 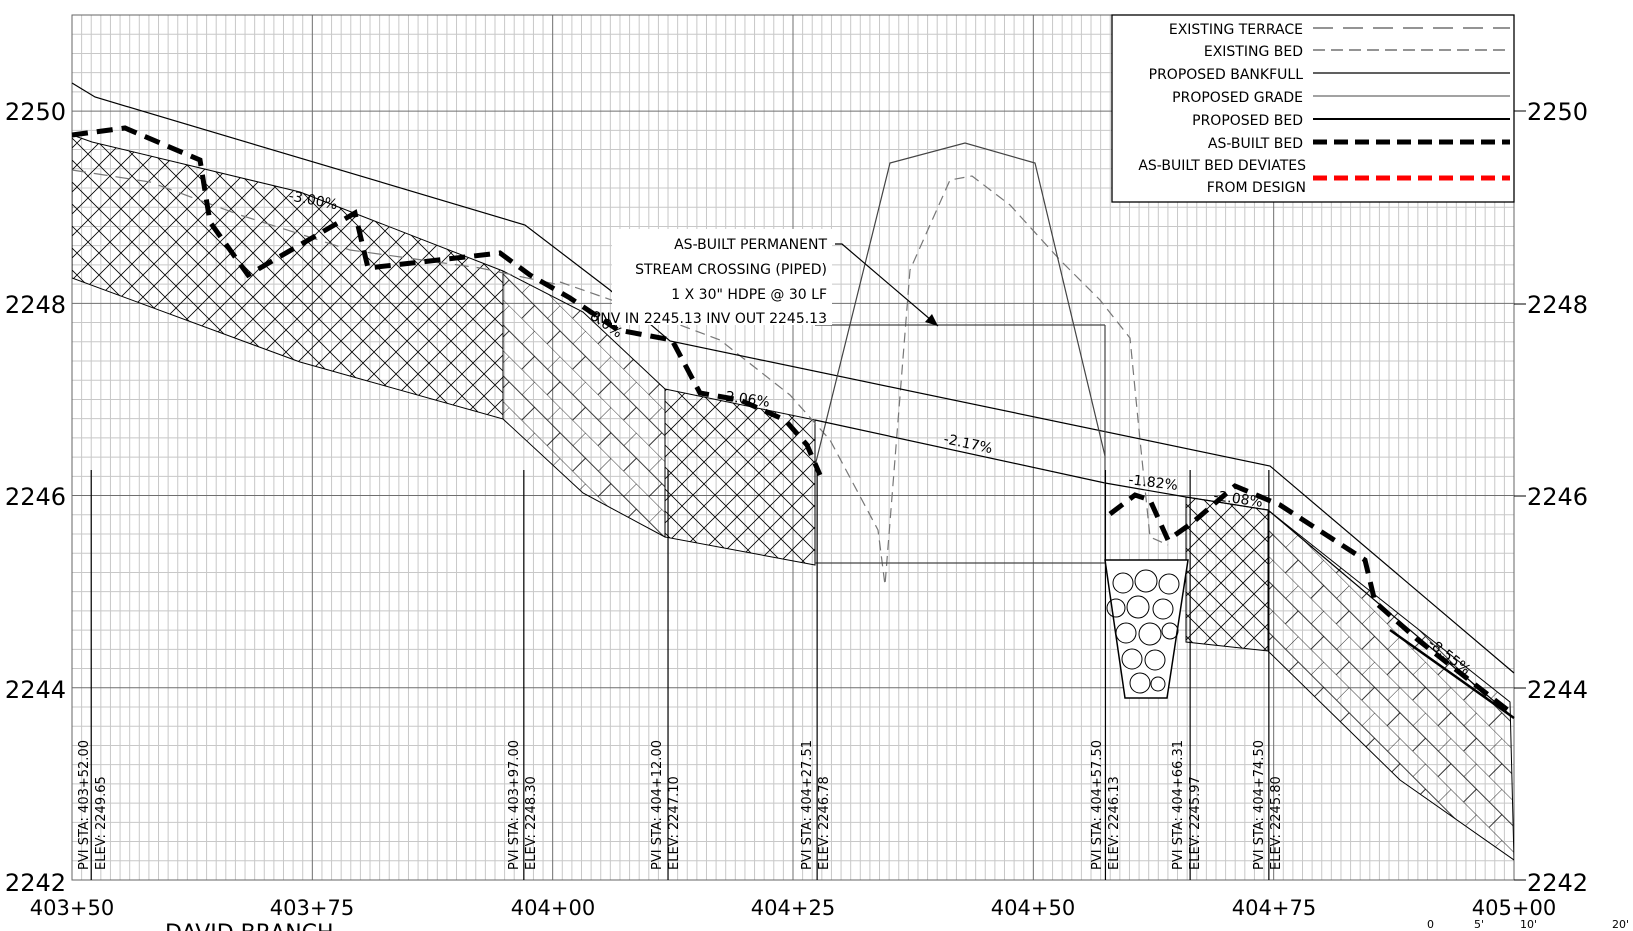 What do you see at coordinates (1146, 629) in the screenshot?
I see `riprap-pool` at bounding box center [1146, 629].